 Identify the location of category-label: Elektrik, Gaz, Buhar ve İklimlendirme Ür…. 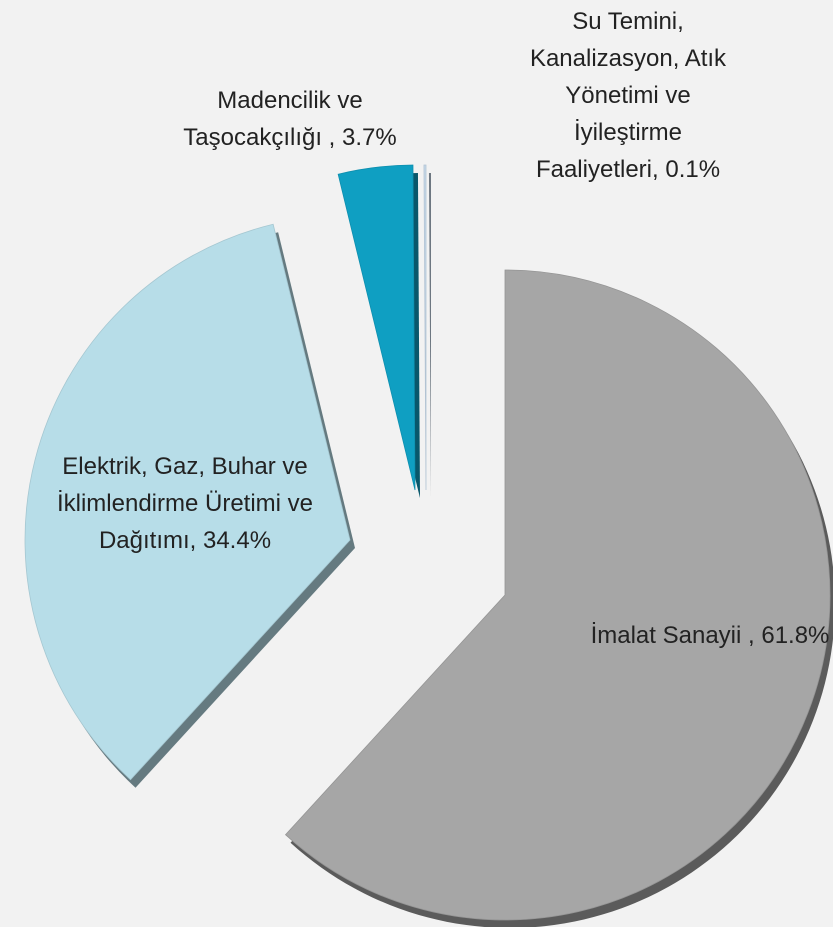
(185, 503).